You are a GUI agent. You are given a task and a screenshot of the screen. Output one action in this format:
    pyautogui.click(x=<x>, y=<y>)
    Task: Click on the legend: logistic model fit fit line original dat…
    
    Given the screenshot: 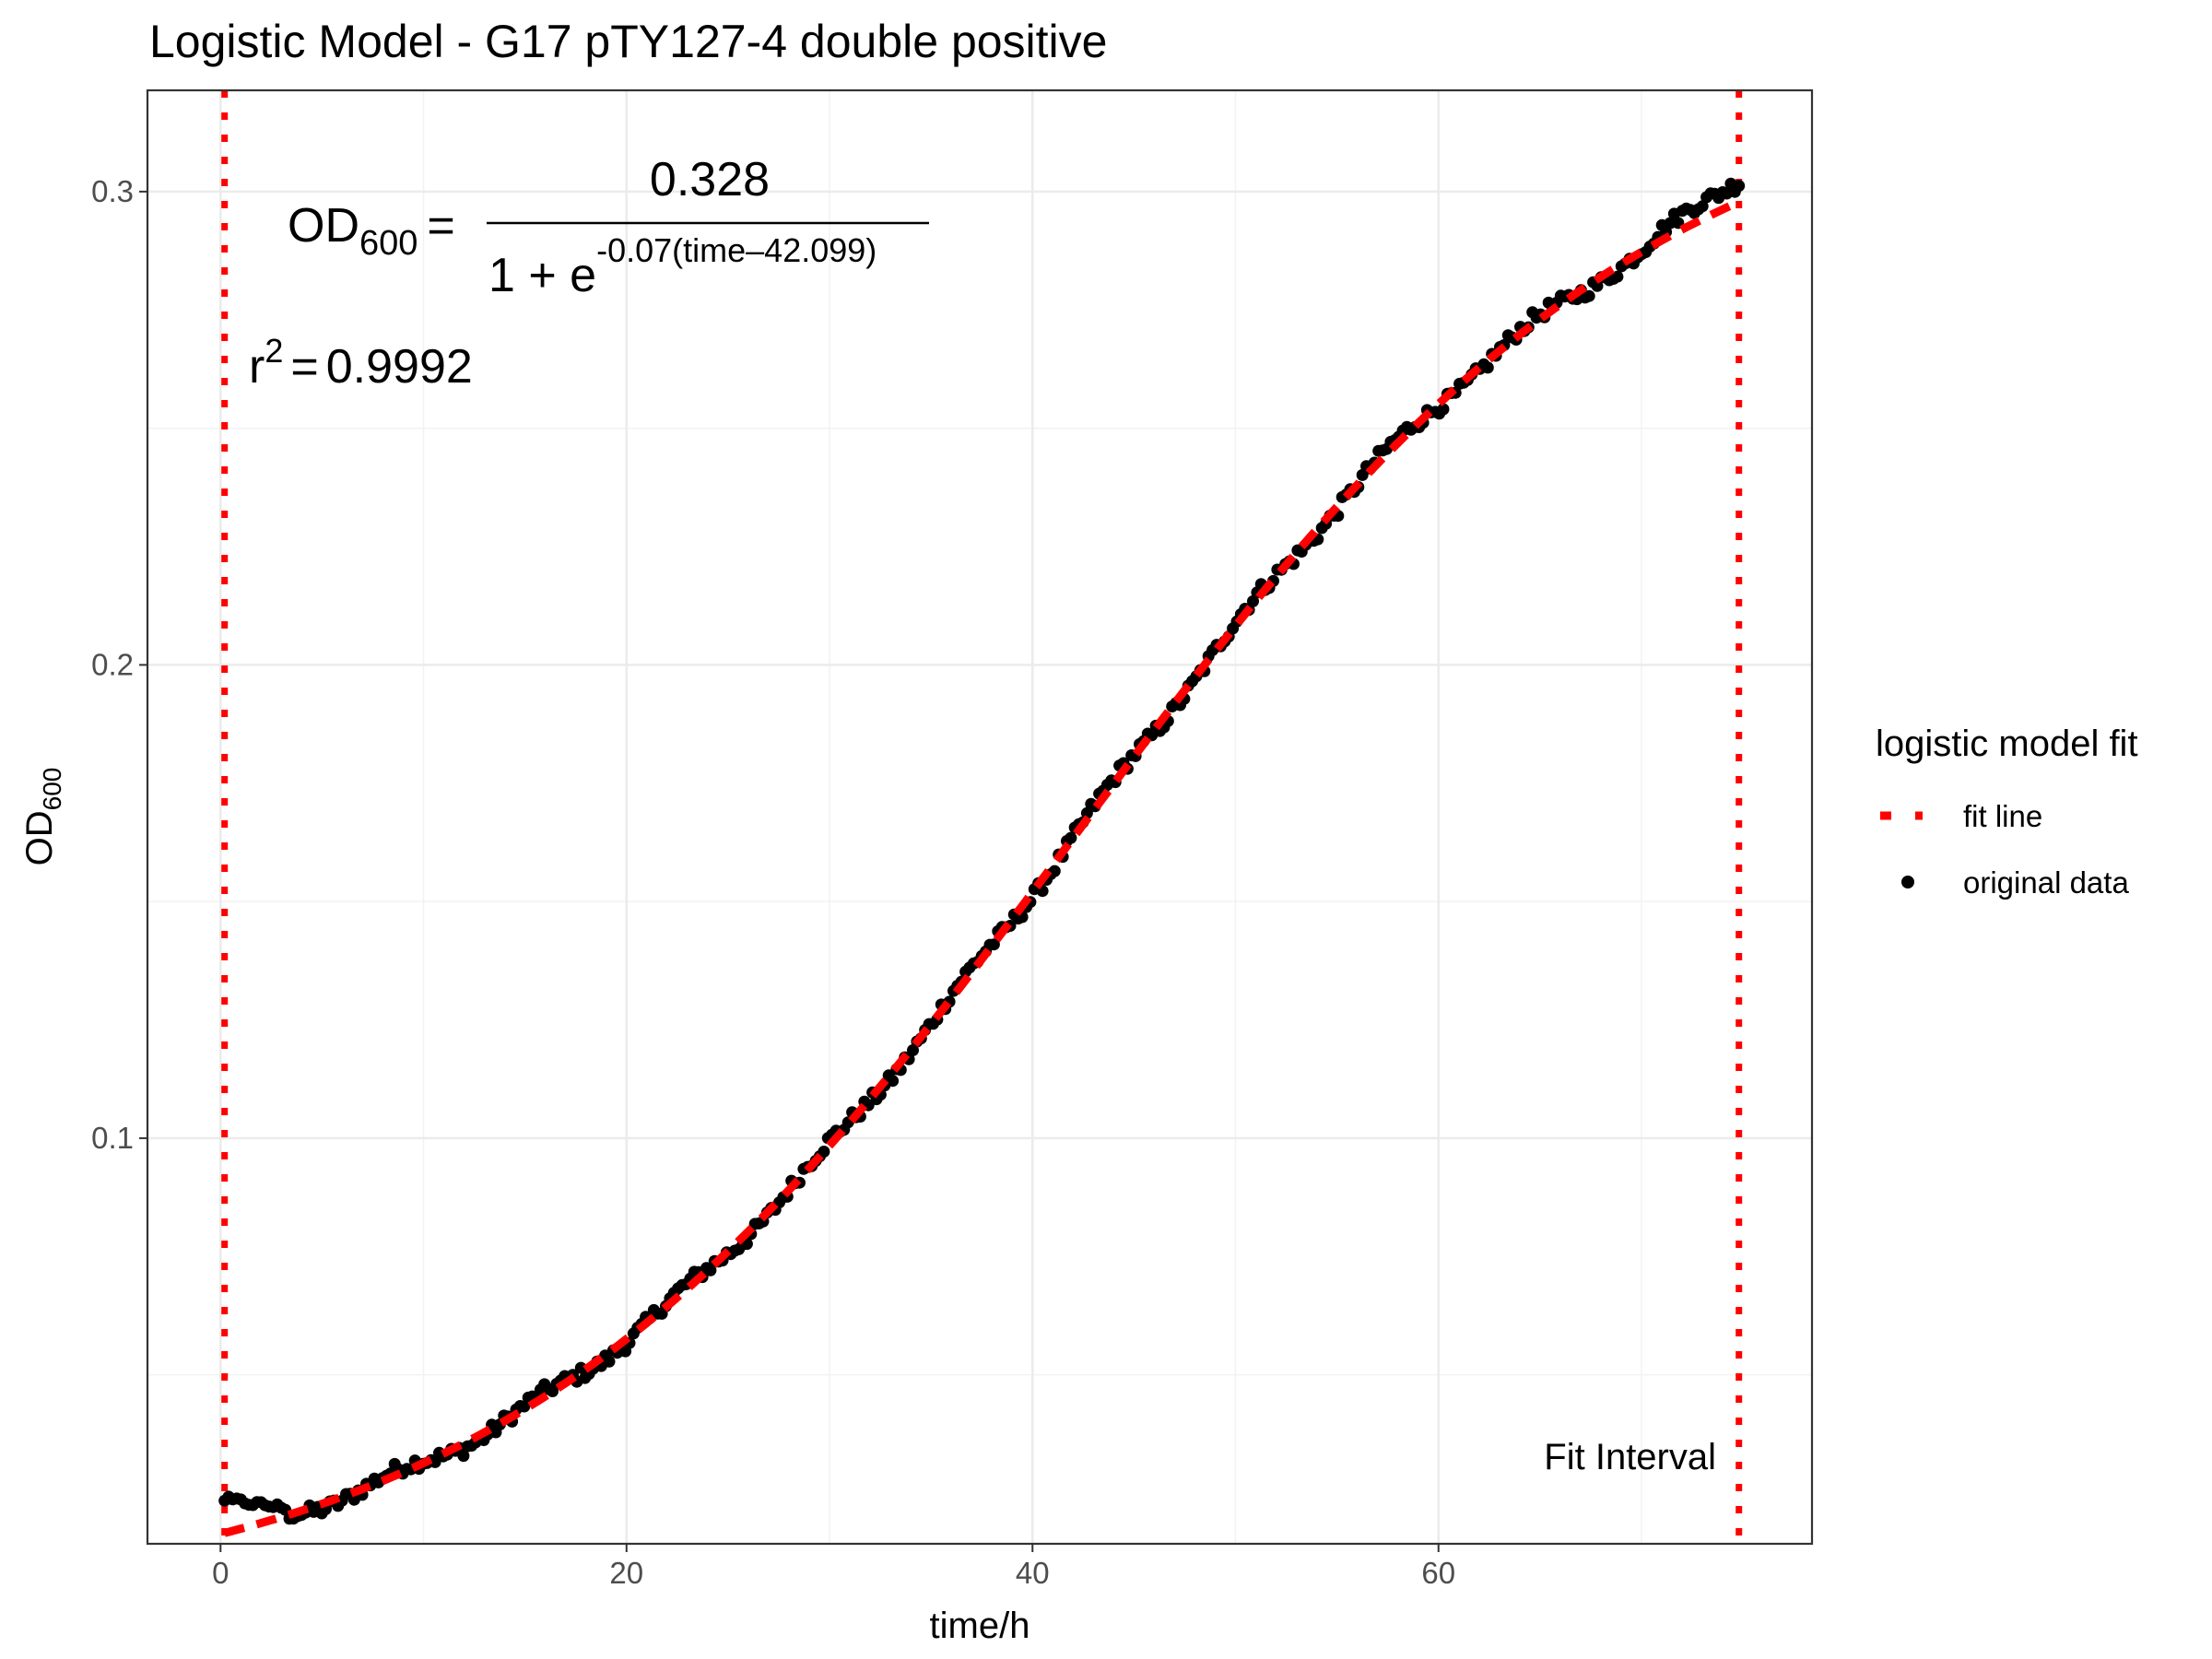 What is the action you would take?
    pyautogui.click(x=2007, y=812)
    